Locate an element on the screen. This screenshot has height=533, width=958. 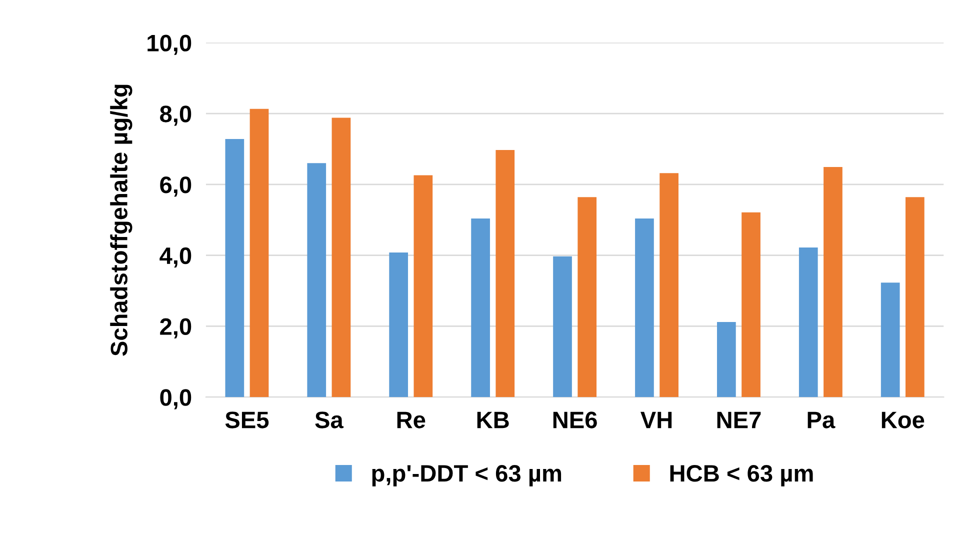
x-tick-label: SE5 is located at coordinates (247, 420).